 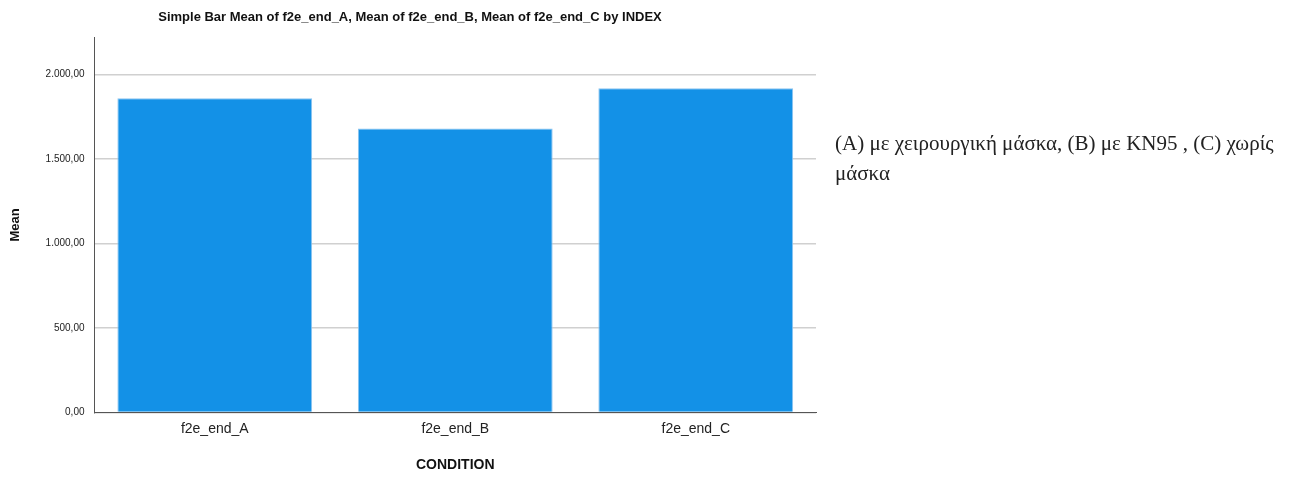 I want to click on x-tick-label: f2e_end_C, so click(x=696, y=427).